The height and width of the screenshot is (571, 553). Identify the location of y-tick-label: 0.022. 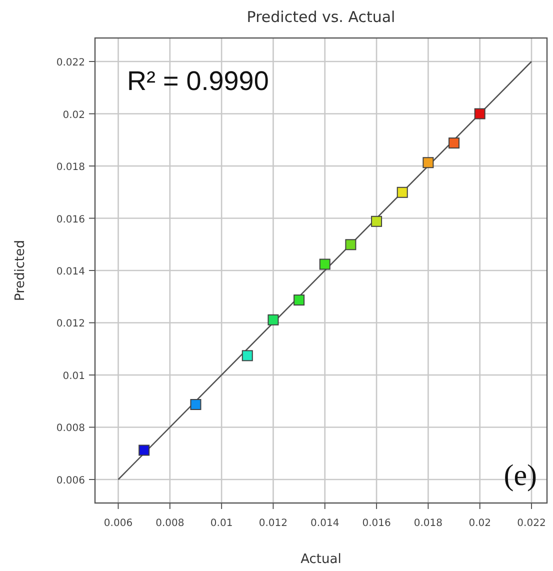
(70, 63).